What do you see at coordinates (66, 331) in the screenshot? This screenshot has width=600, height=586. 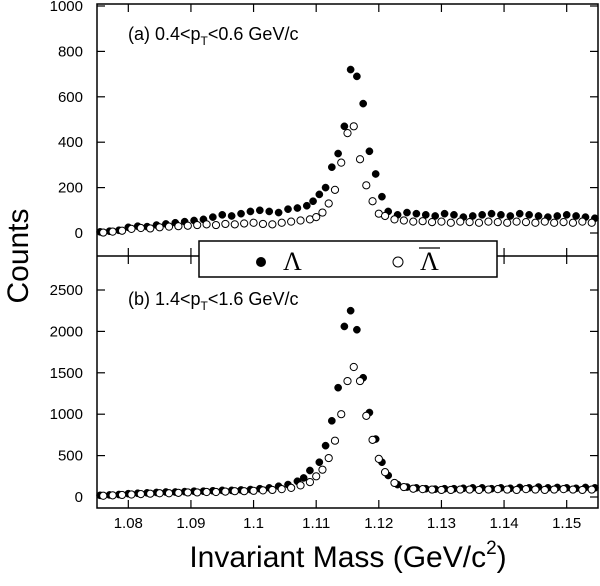 I see `y-tick-label: 2000` at bounding box center [66, 331].